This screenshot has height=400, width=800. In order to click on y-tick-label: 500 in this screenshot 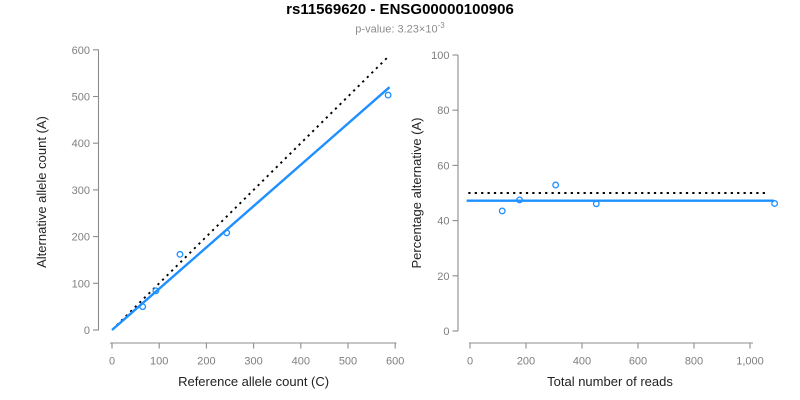, I will do `click(81, 98)`.